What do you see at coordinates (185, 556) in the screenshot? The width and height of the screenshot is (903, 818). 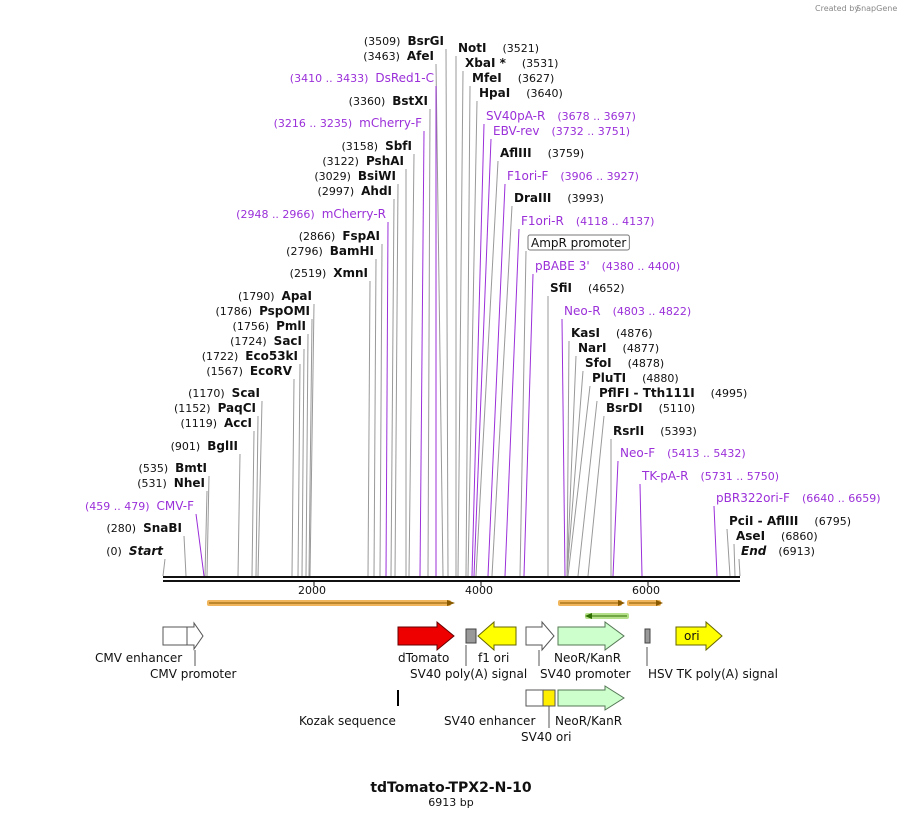 I see `site-line-snabi` at bounding box center [185, 556].